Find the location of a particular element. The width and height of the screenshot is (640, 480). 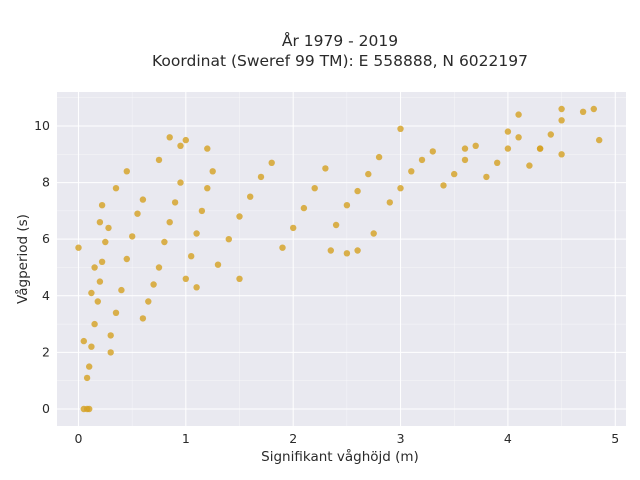

y-tick-label: 10 is located at coordinates (42, 125).